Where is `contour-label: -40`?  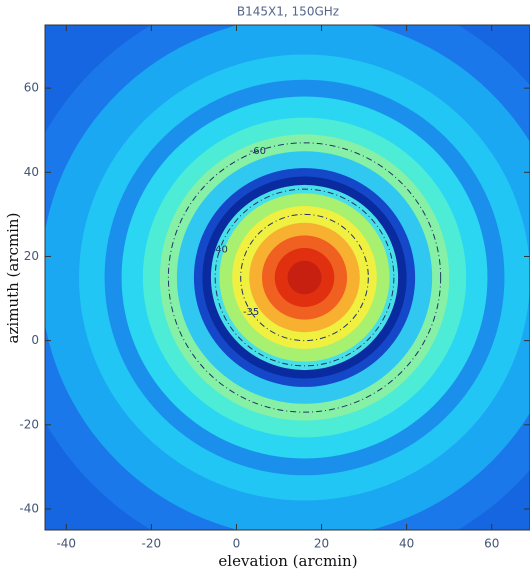
contour-label: -40 is located at coordinates (220, 250).